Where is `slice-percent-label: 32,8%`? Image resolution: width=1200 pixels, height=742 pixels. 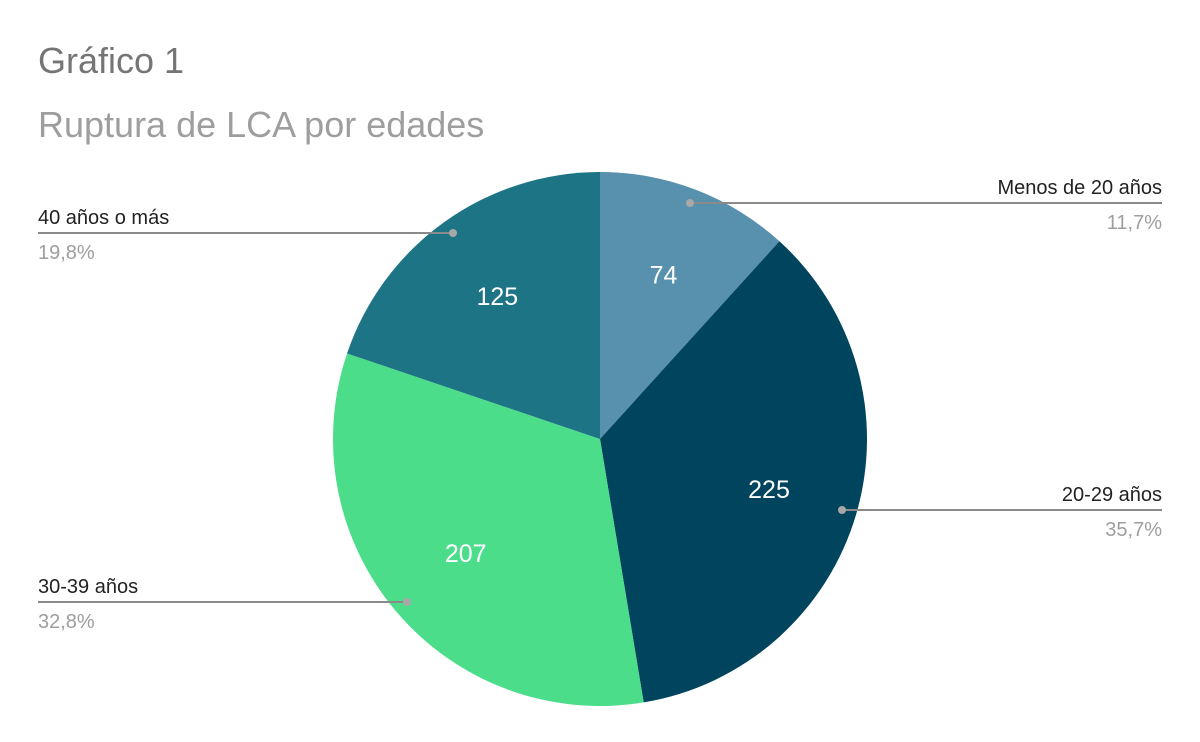 slice-percent-label: 32,8% is located at coordinates (66, 622).